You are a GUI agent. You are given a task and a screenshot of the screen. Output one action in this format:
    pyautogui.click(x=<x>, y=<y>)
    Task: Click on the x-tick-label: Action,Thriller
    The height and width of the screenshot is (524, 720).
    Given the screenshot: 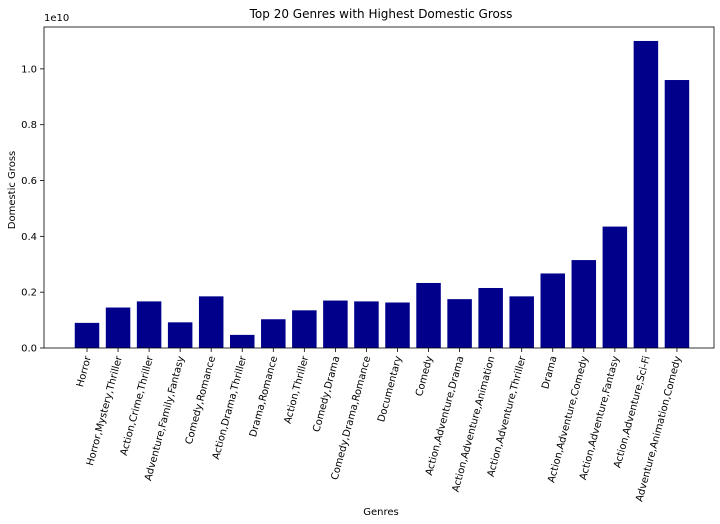 What is the action you would take?
    pyautogui.click(x=297, y=389)
    